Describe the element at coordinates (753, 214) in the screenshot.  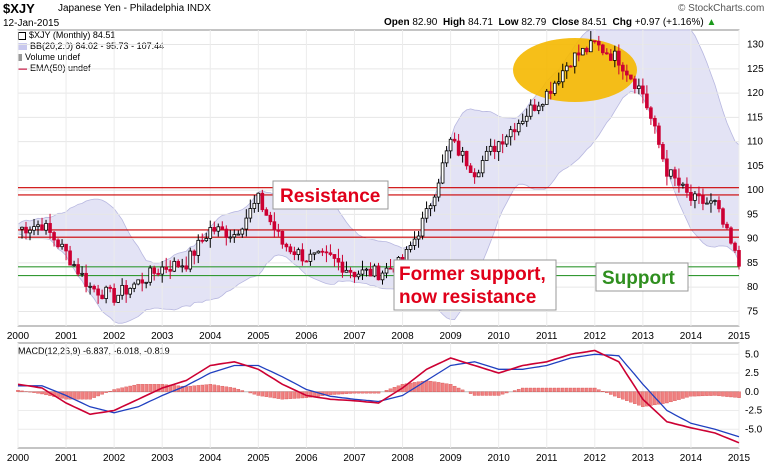
I see `price-tick-label: 95` at that location.